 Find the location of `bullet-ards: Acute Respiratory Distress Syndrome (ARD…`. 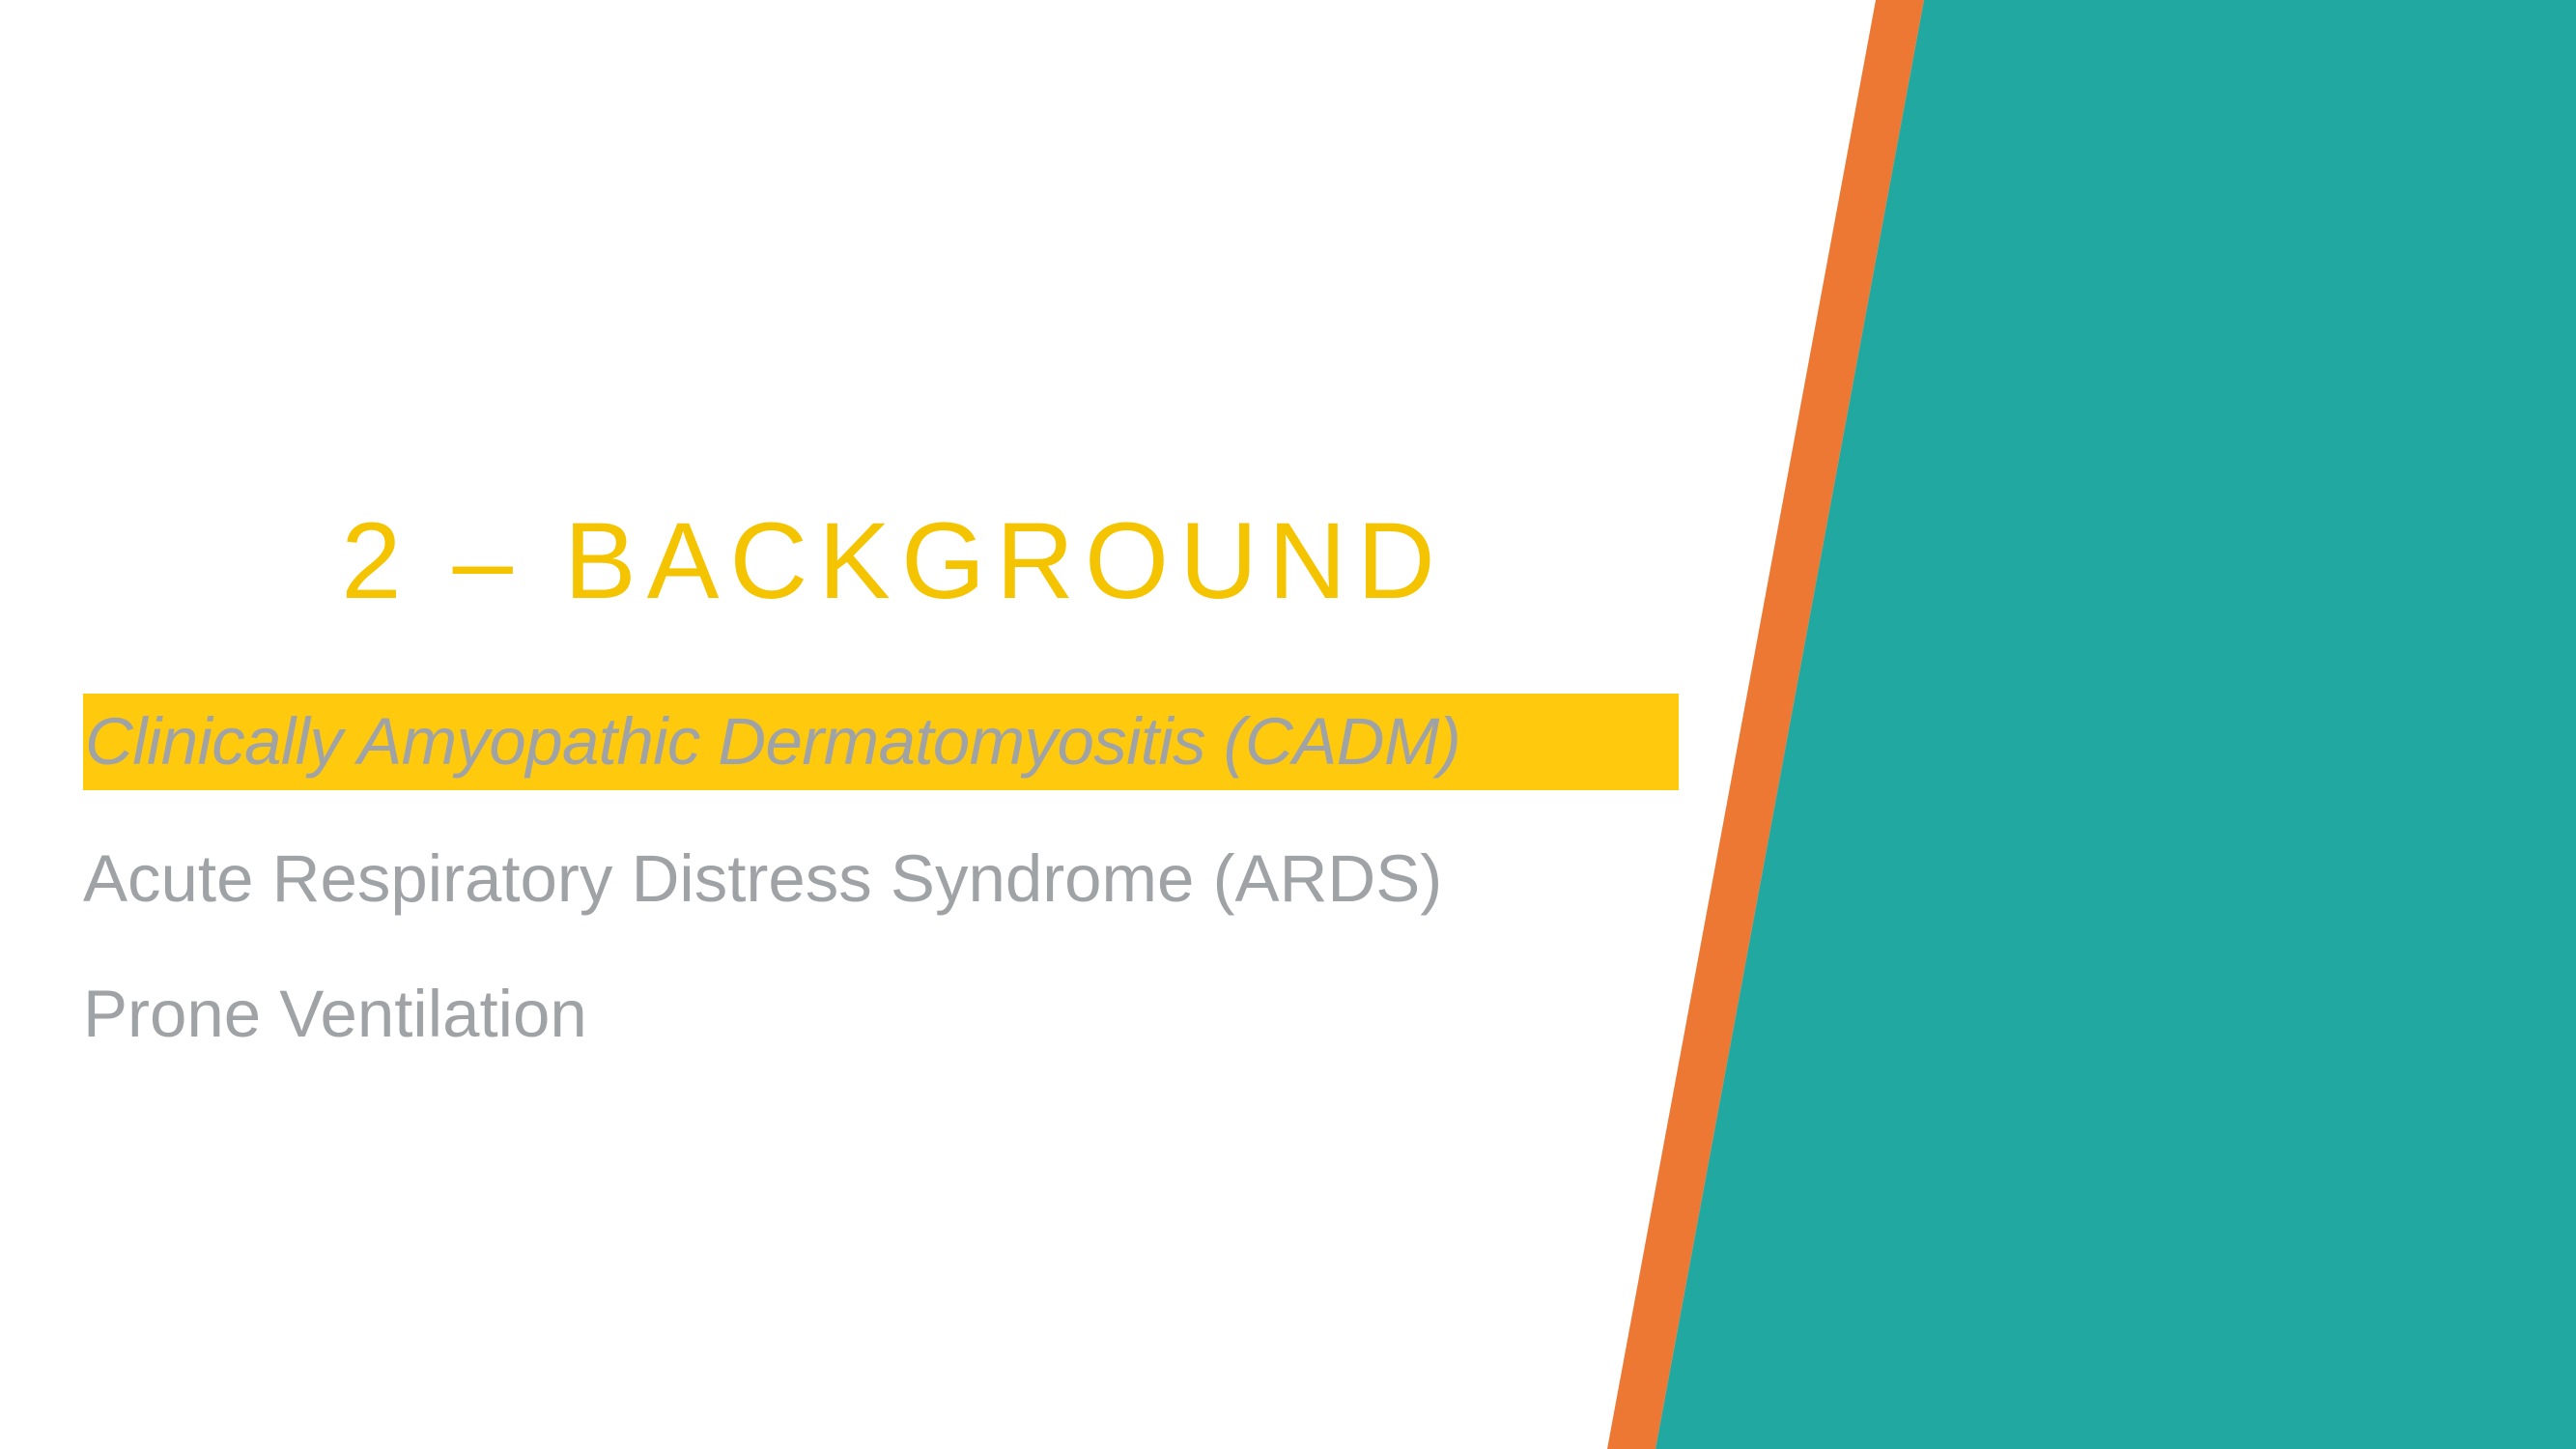

bullet-ards: Acute Respiratory Distress Syndrome (ARD… is located at coordinates (763, 878).